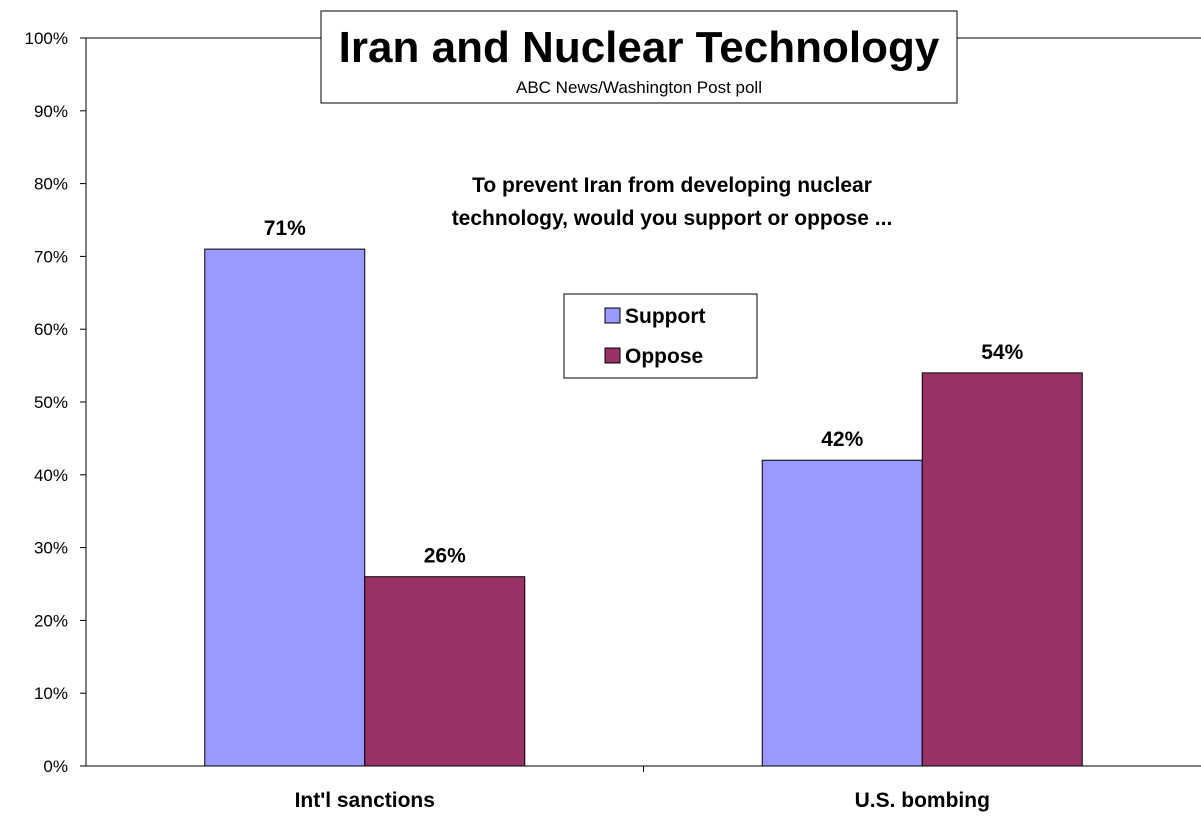 This screenshot has height=816, width=1201. What do you see at coordinates (664, 356) in the screenshot?
I see `legend-label-oppose: Oppose` at bounding box center [664, 356].